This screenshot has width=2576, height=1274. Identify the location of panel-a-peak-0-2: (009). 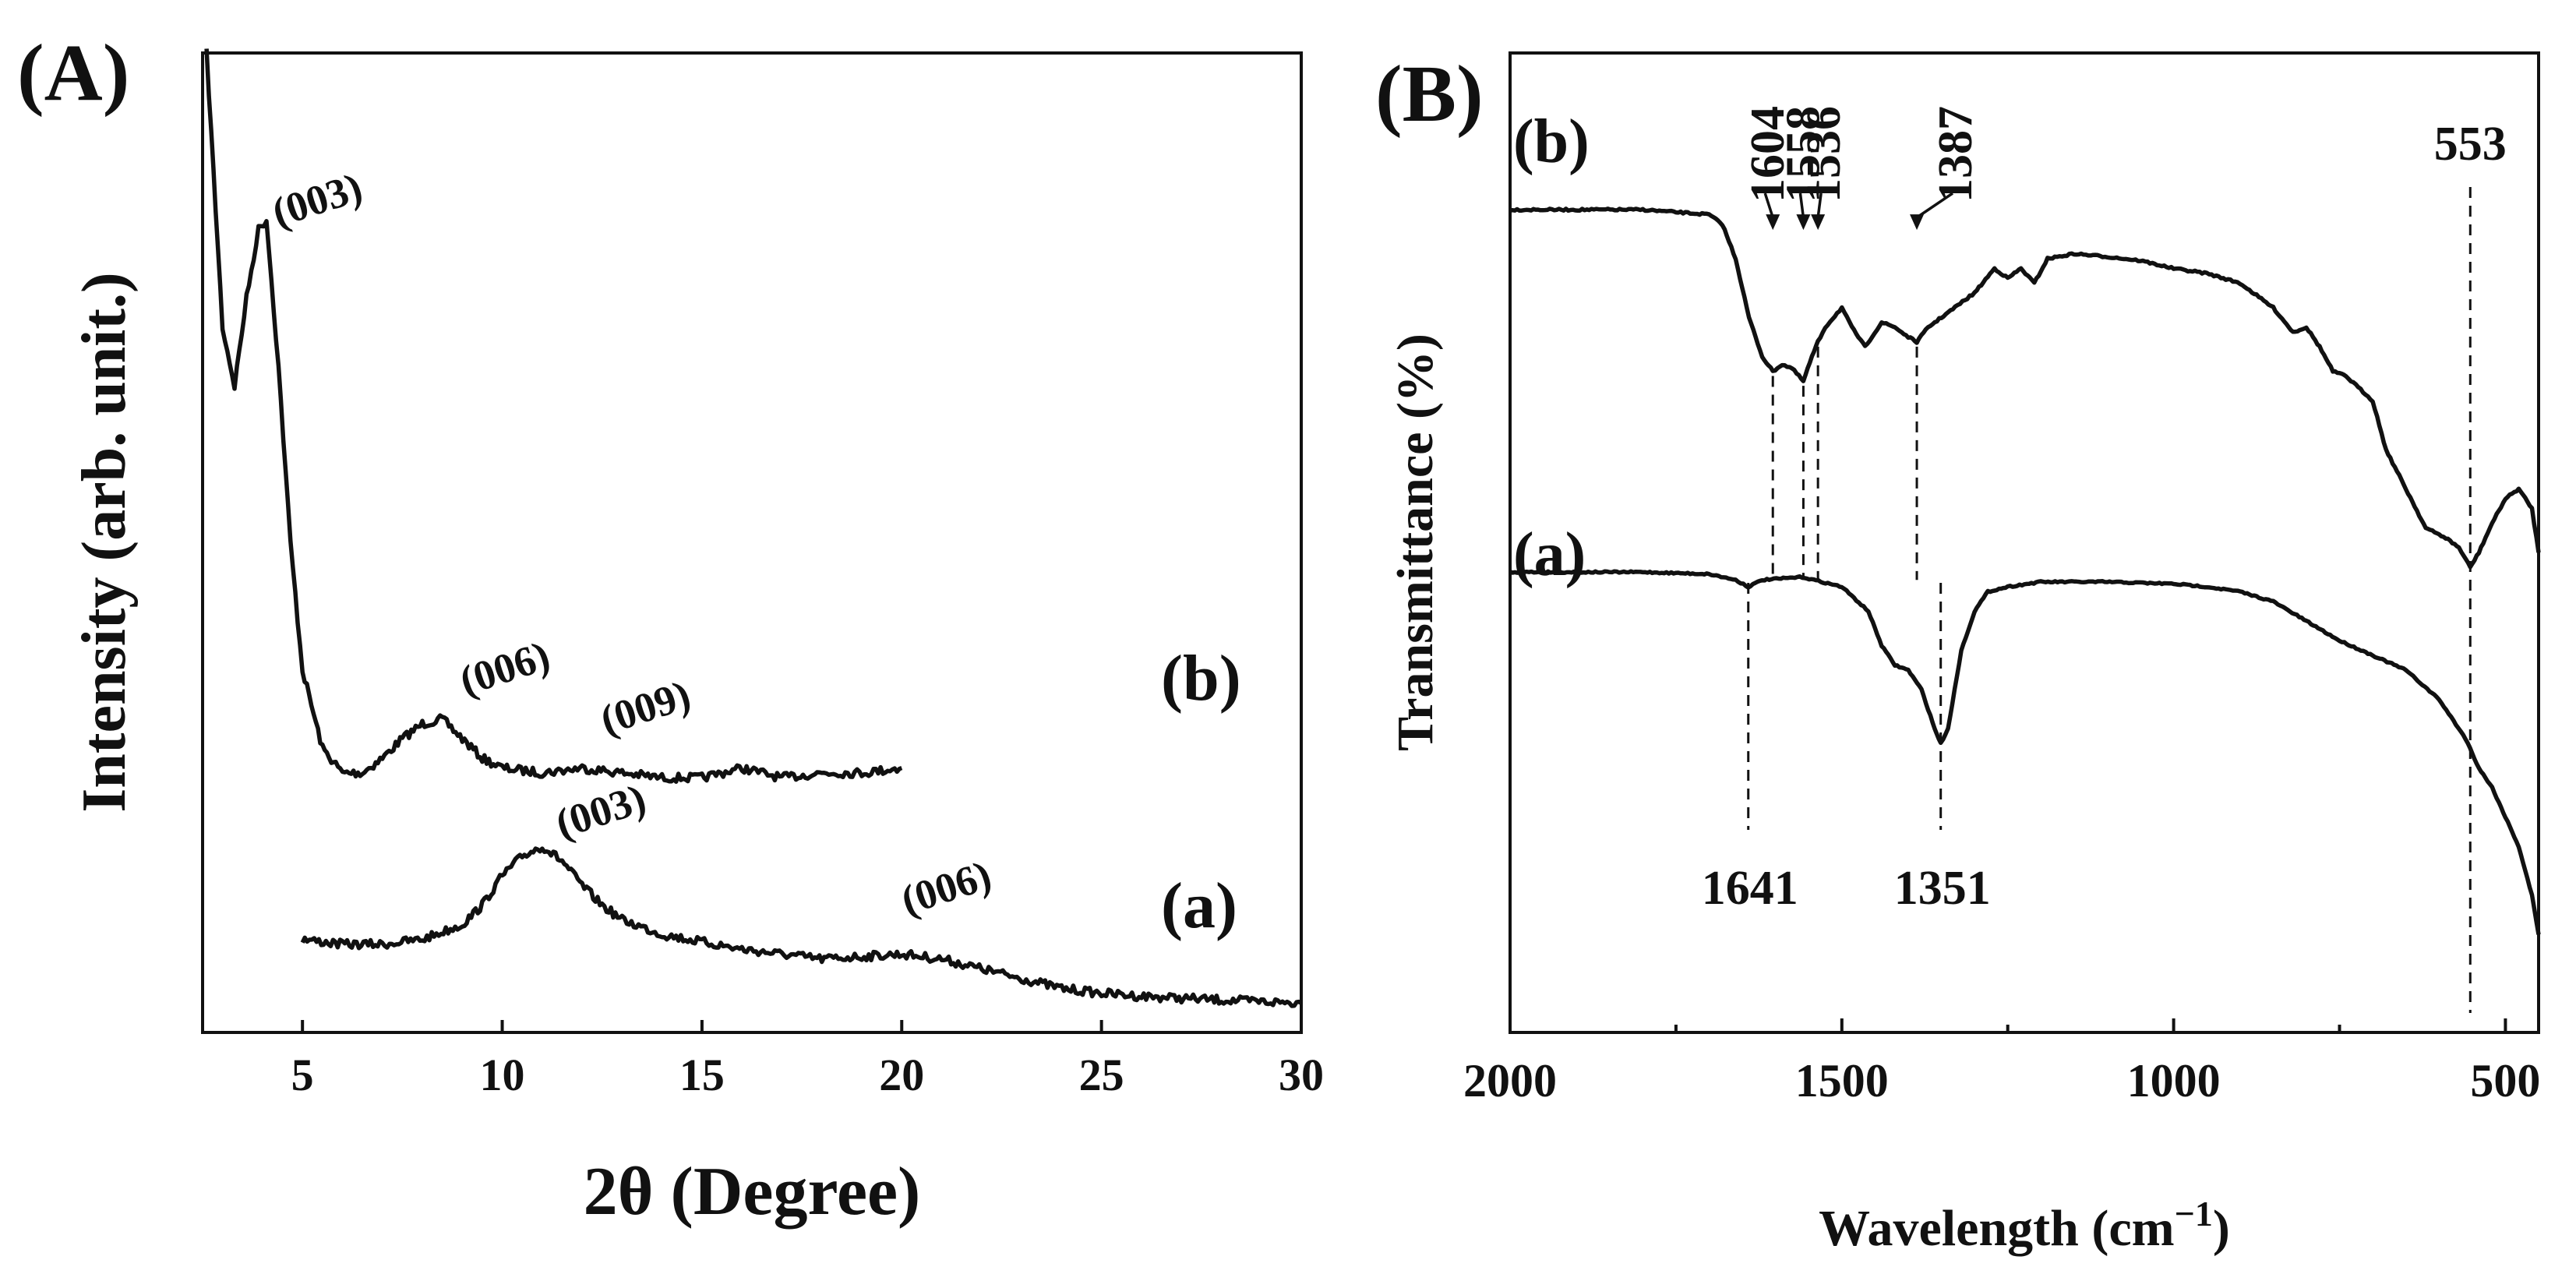
(645, 707).